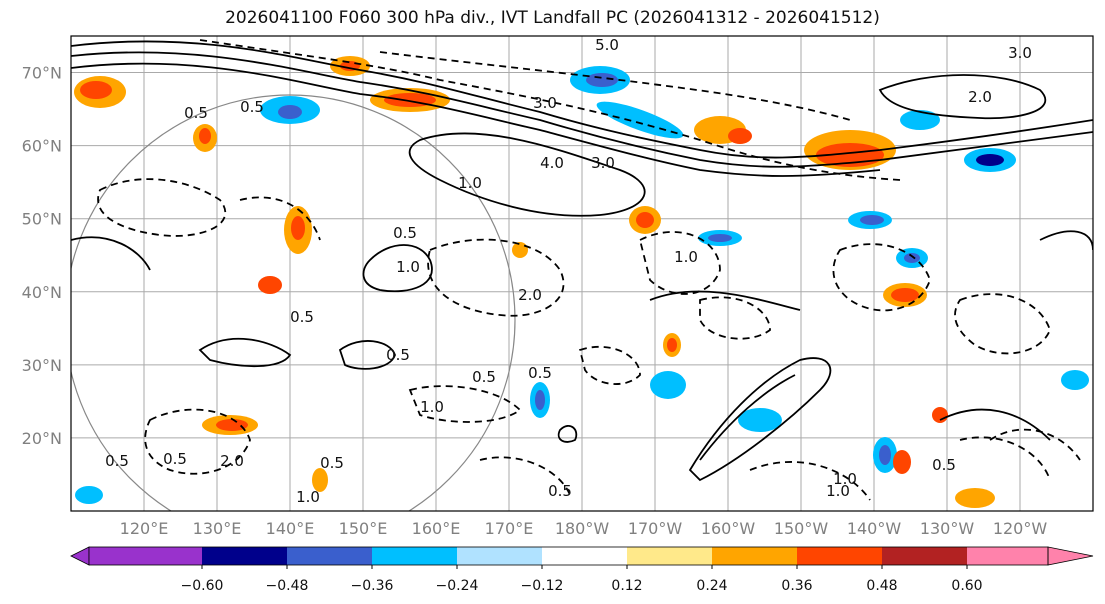  What do you see at coordinates (1020, 528) in the screenshot?
I see `longitude-label: 120°W` at bounding box center [1020, 528].